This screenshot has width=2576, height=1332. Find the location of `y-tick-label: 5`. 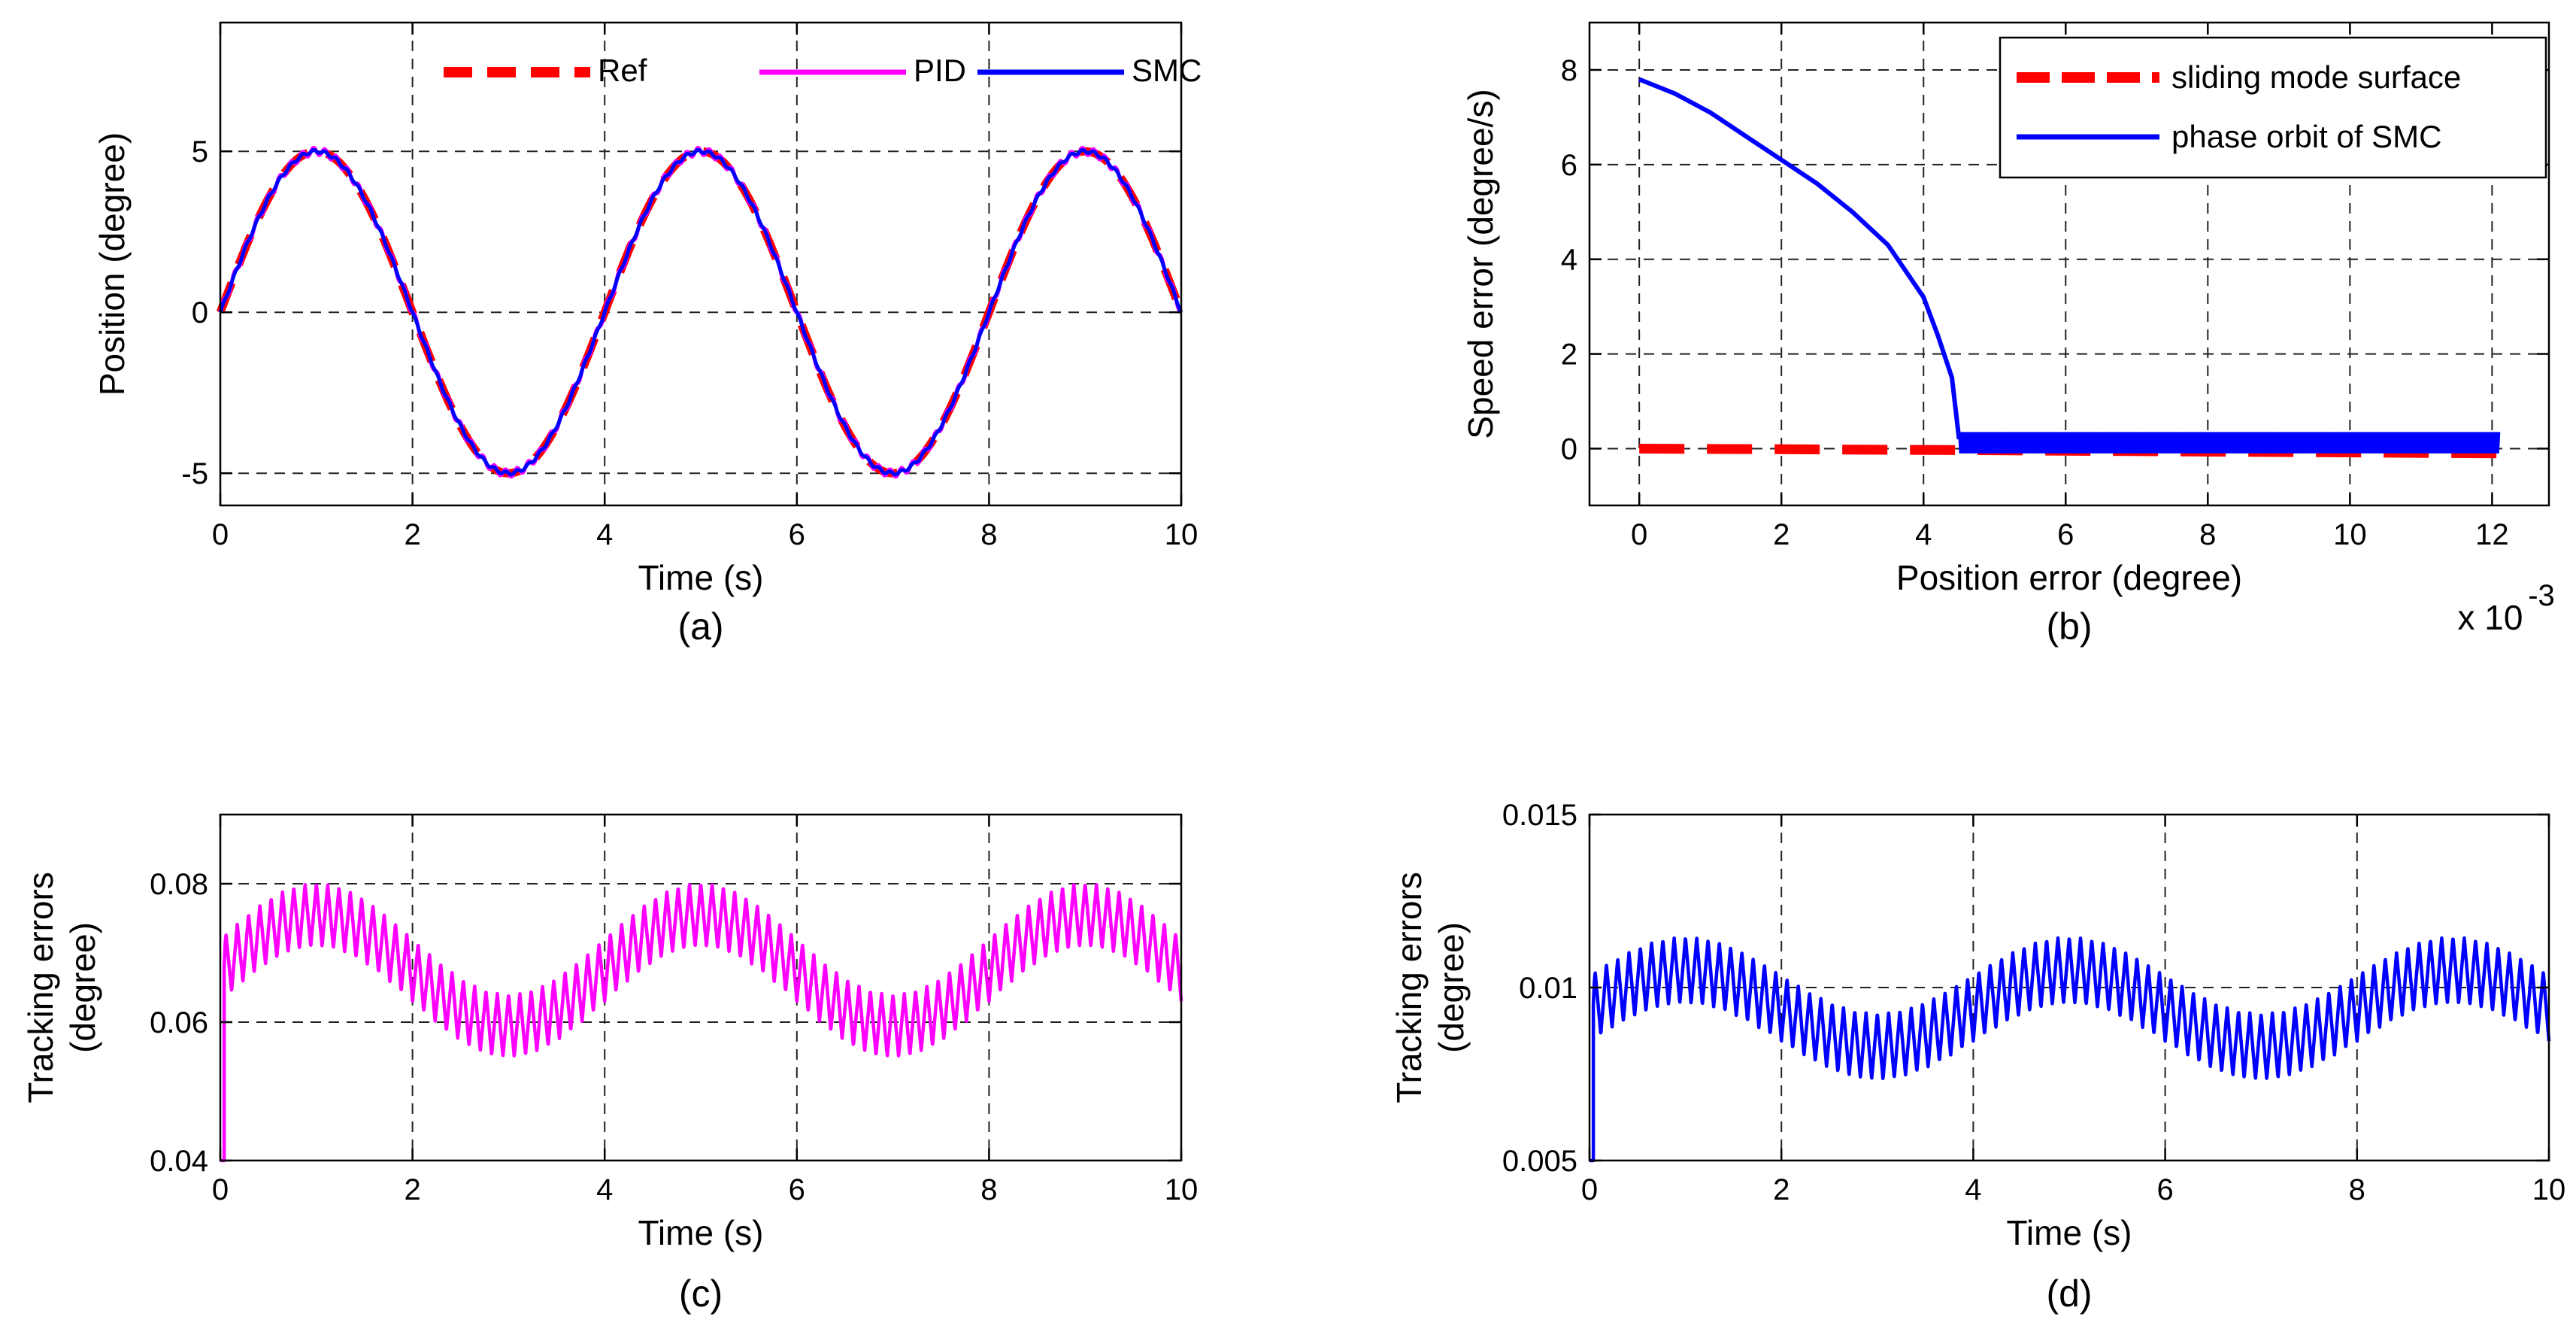

y-tick-label: 5 is located at coordinates (200, 151).